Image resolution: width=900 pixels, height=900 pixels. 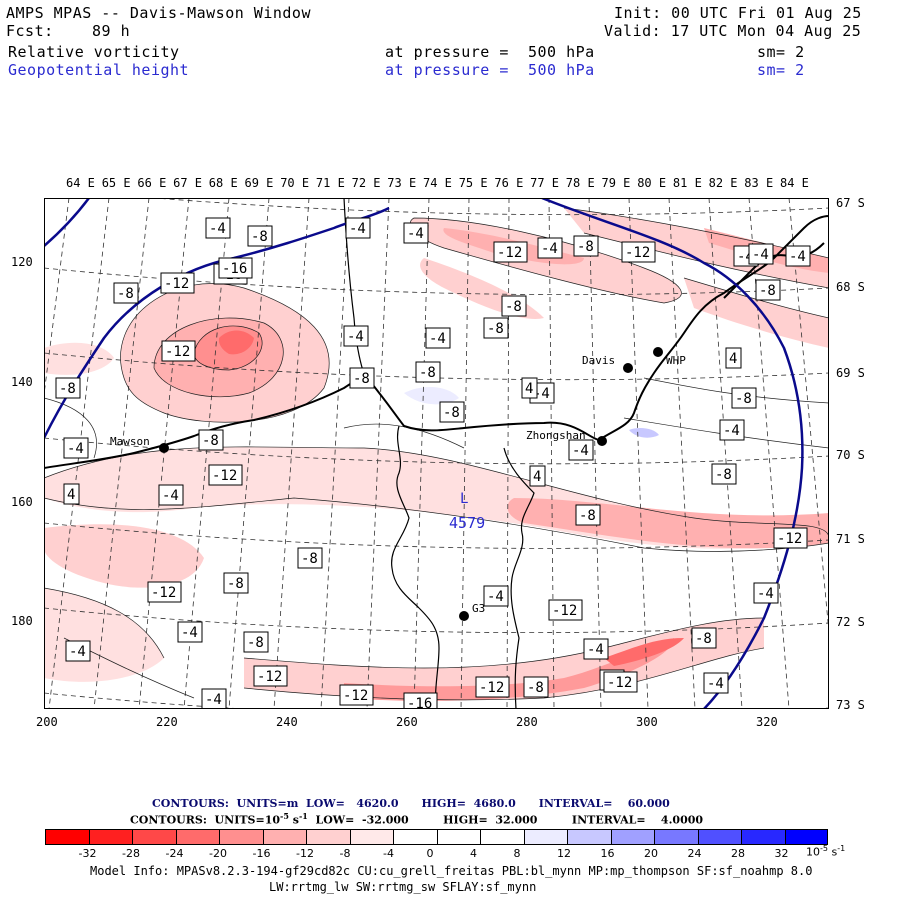 What do you see at coordinates (767, 722) in the screenshot?
I see `x-tick-label: 320` at bounding box center [767, 722].